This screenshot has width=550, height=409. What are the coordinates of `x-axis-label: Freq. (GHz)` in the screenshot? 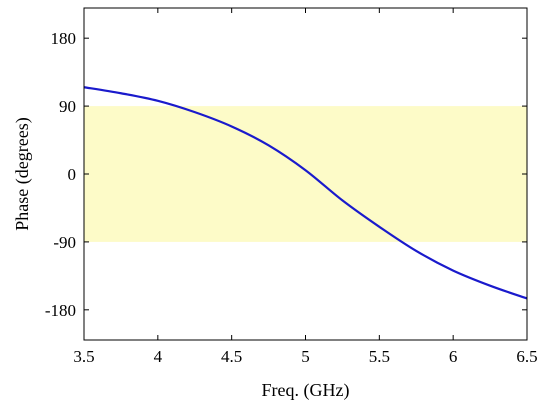 It's located at (306, 390).